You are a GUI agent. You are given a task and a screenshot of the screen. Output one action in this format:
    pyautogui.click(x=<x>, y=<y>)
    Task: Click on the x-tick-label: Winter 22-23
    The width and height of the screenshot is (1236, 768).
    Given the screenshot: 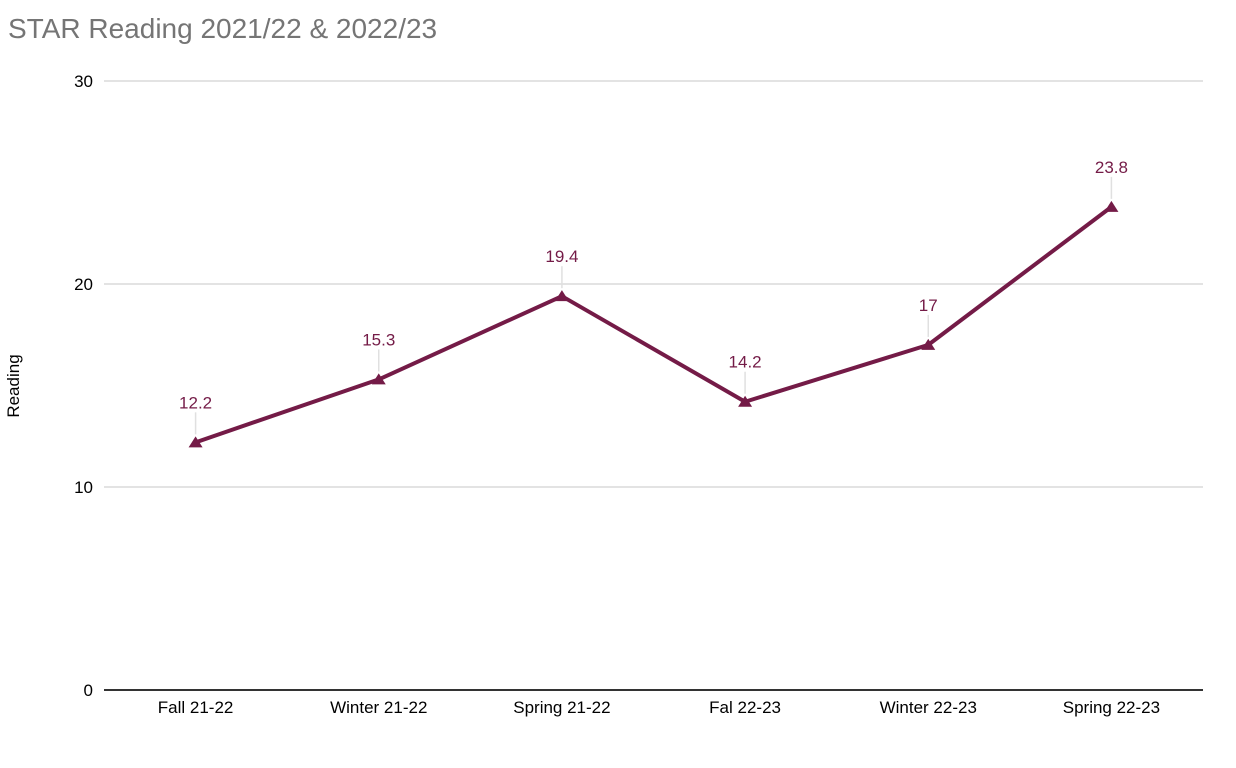 What is the action you would take?
    pyautogui.click(x=928, y=707)
    